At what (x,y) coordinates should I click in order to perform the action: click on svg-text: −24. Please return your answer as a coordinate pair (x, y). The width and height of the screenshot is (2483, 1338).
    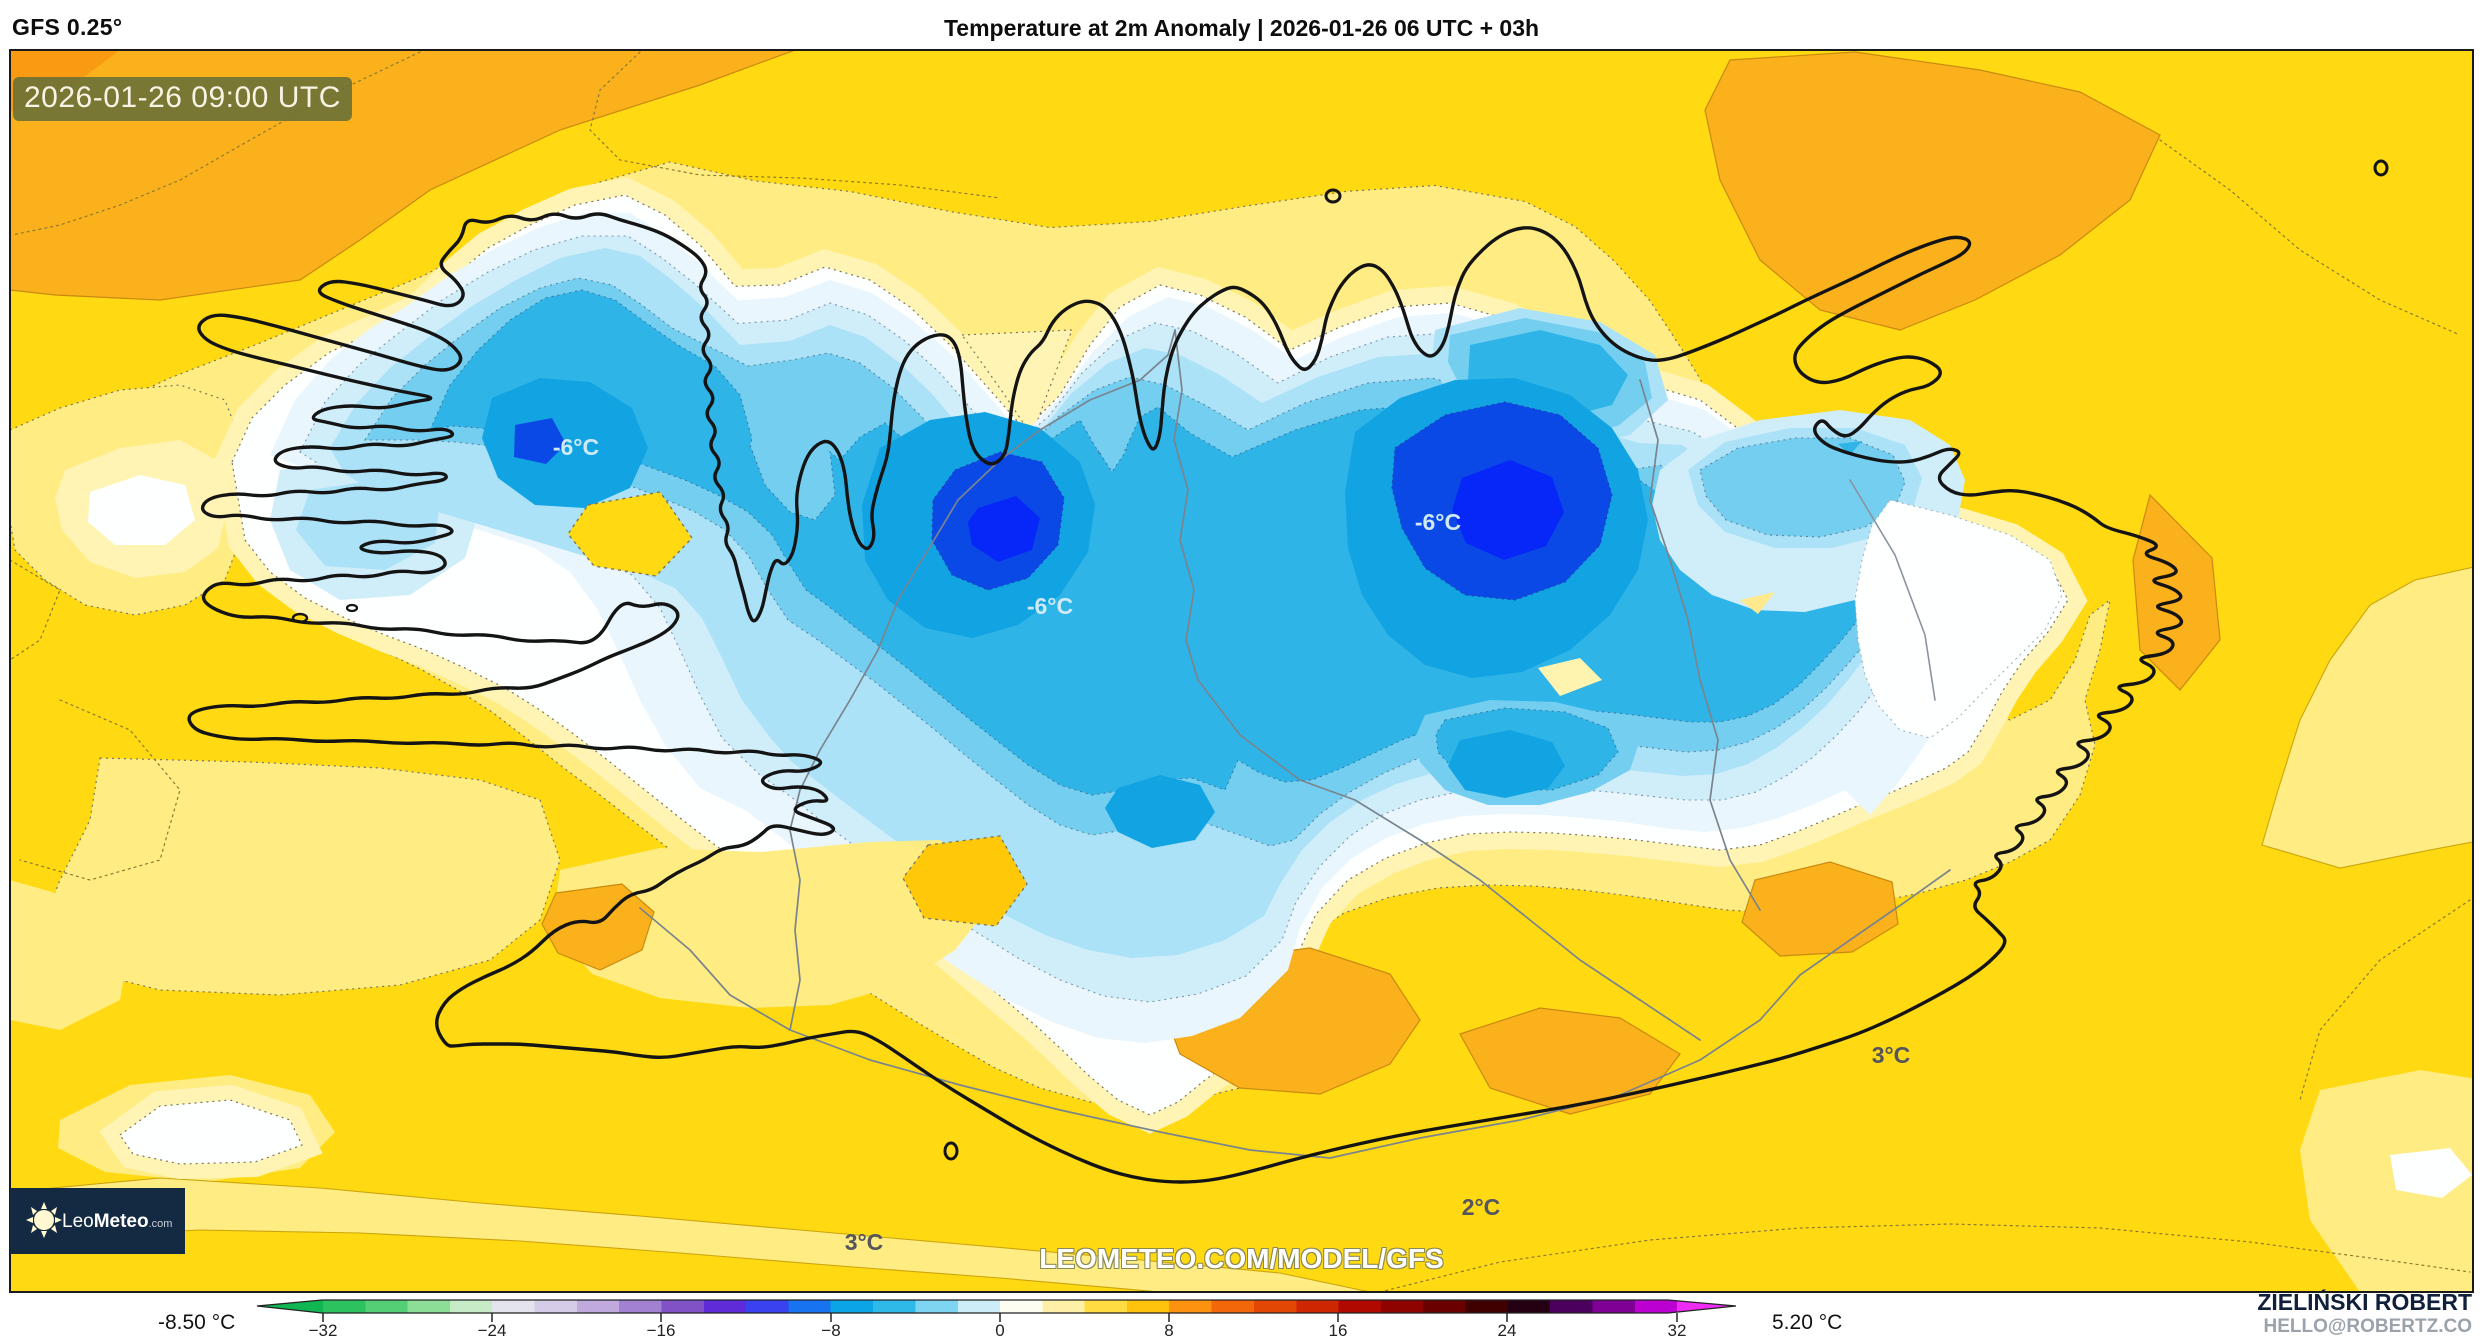
    Looking at the image, I should click on (492, 1329).